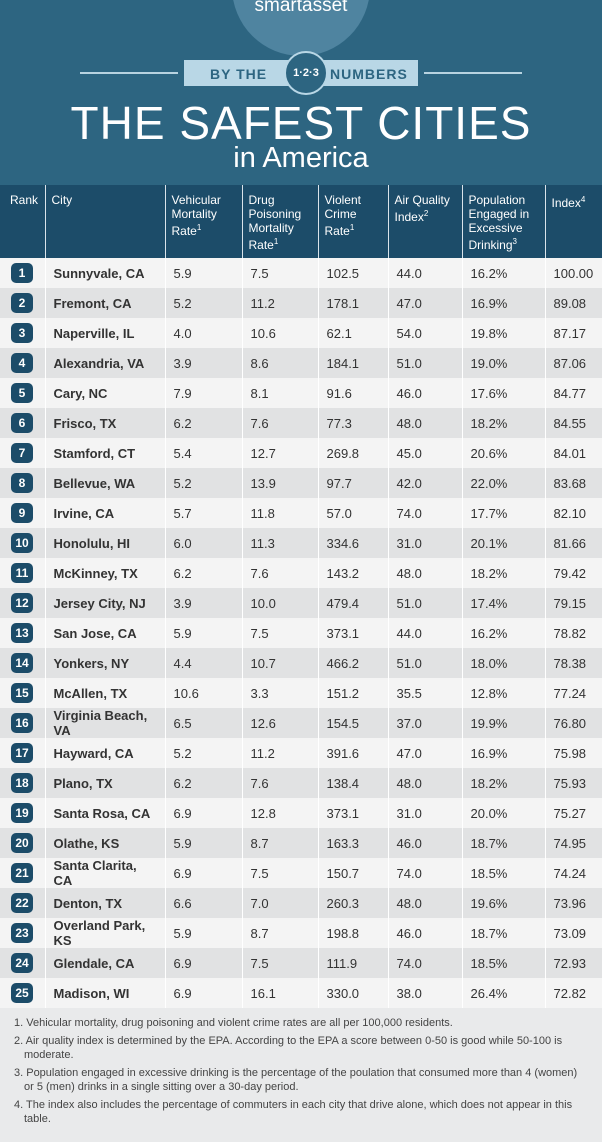  I want to click on rank-badge: 8, so click(22, 483).